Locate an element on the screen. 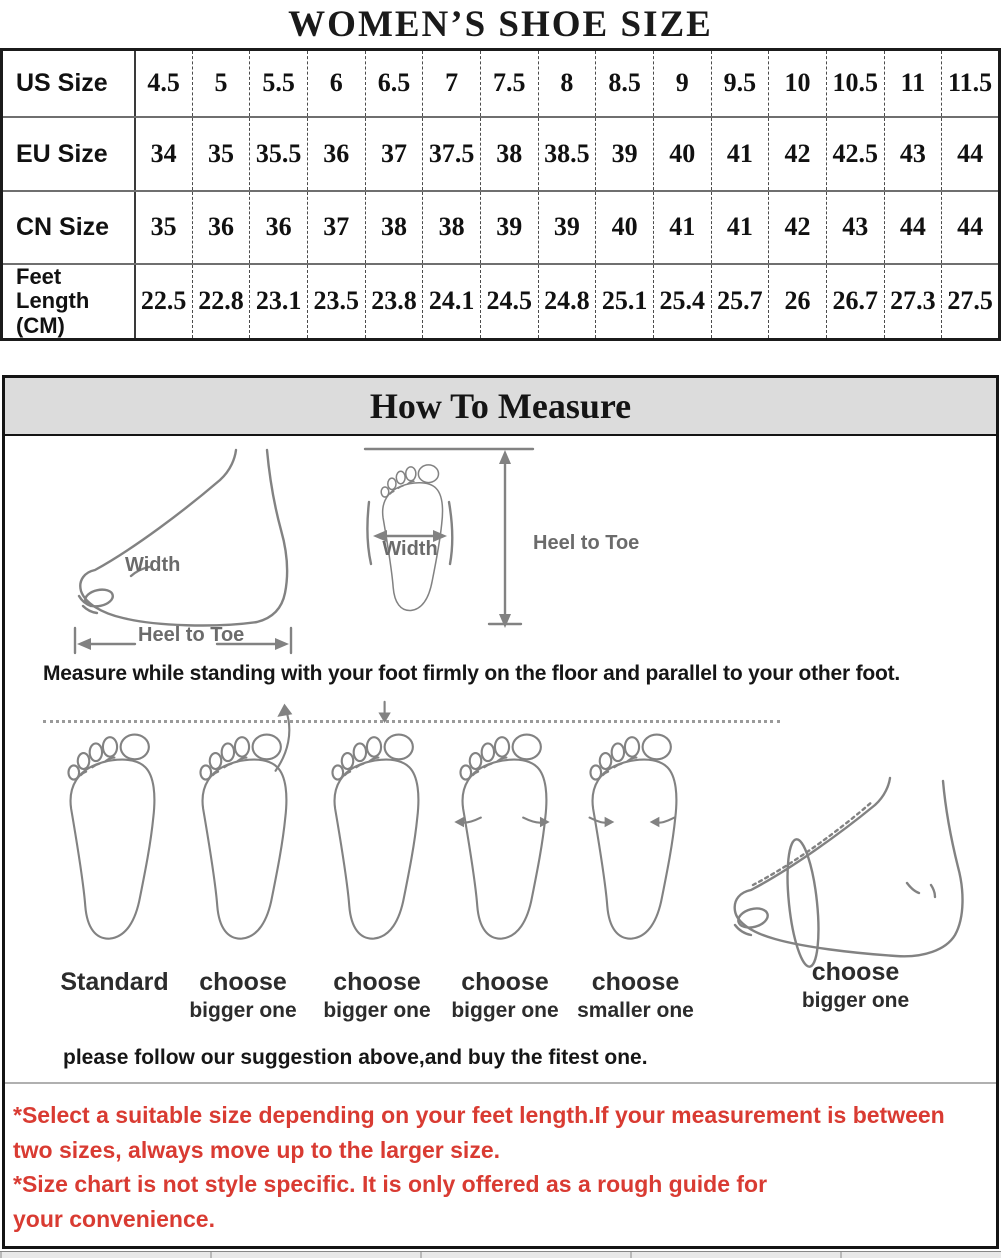 The width and height of the screenshot is (1001, 1258). size-cell: 7.5 is located at coordinates (509, 83).